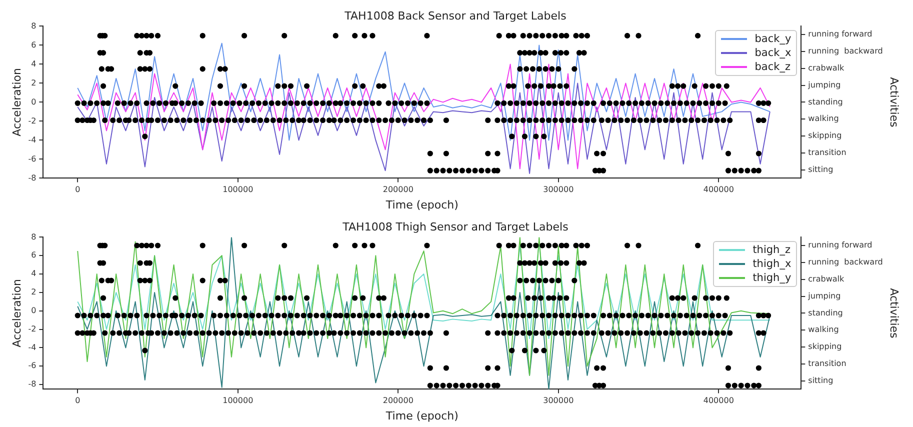 This screenshot has width=913, height=427. What do you see at coordinates (771, 250) in the screenshot?
I see `legend-label: thigh_z` at bounding box center [771, 250].